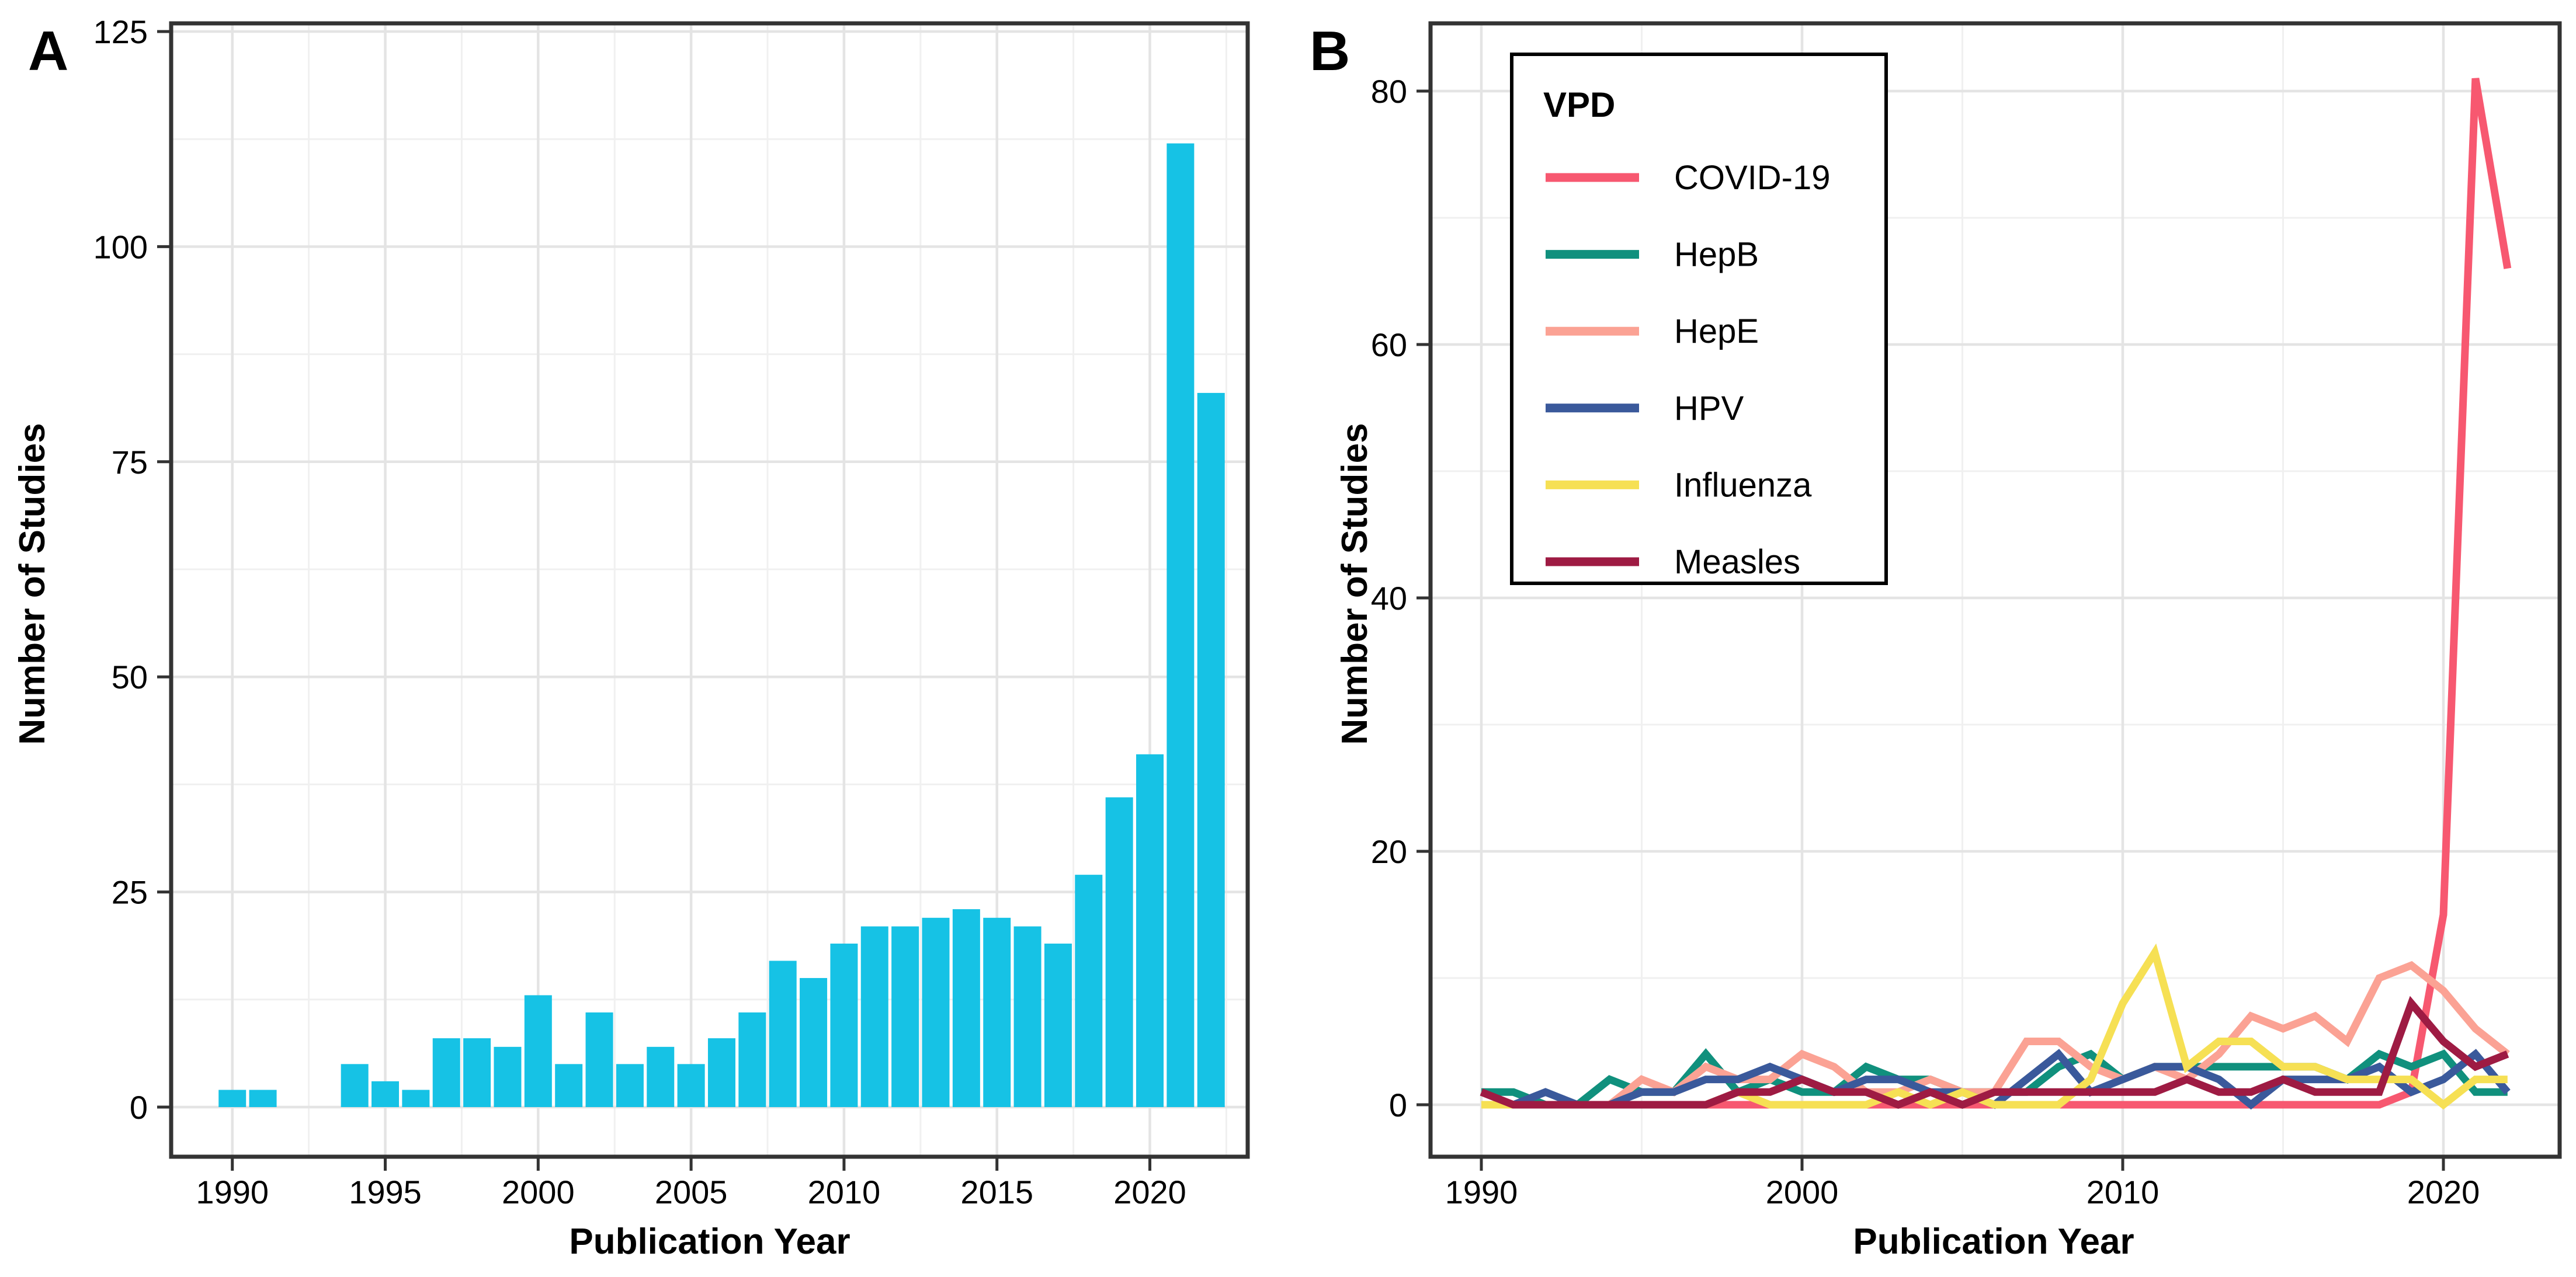  What do you see at coordinates (1743, 485) in the screenshot?
I see `legend-label: Influenza` at bounding box center [1743, 485].